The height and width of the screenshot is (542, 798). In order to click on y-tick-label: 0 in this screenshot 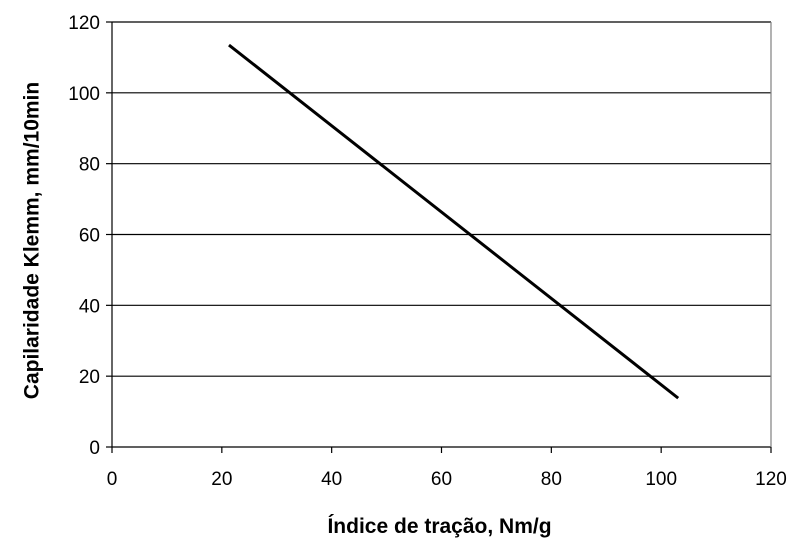, I will do `click(94, 448)`.